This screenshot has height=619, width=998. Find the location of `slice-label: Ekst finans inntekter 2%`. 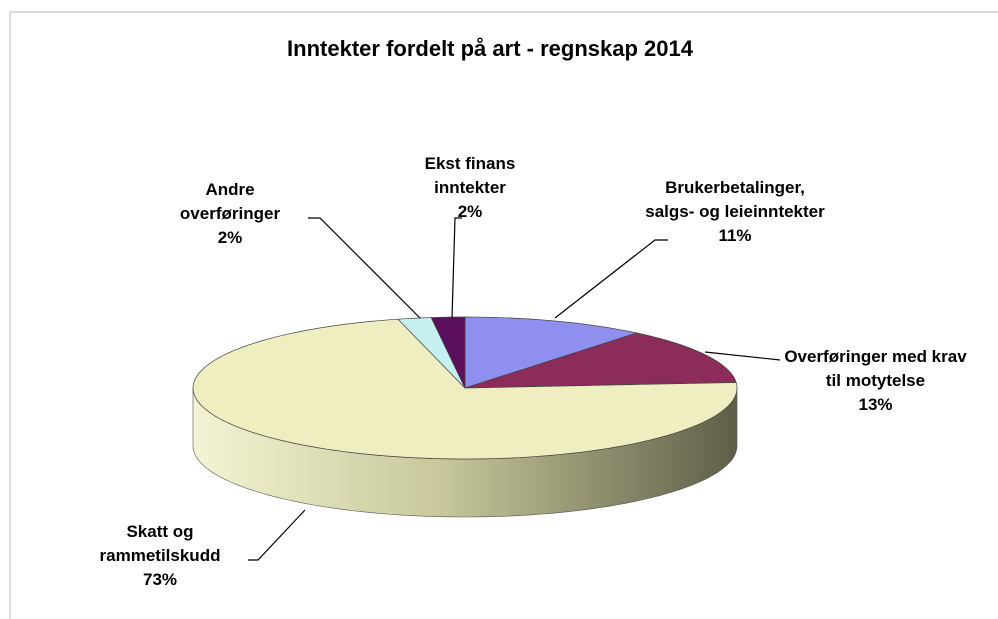

slice-label: Ekst finans inntekter 2% is located at coordinates (470, 188).